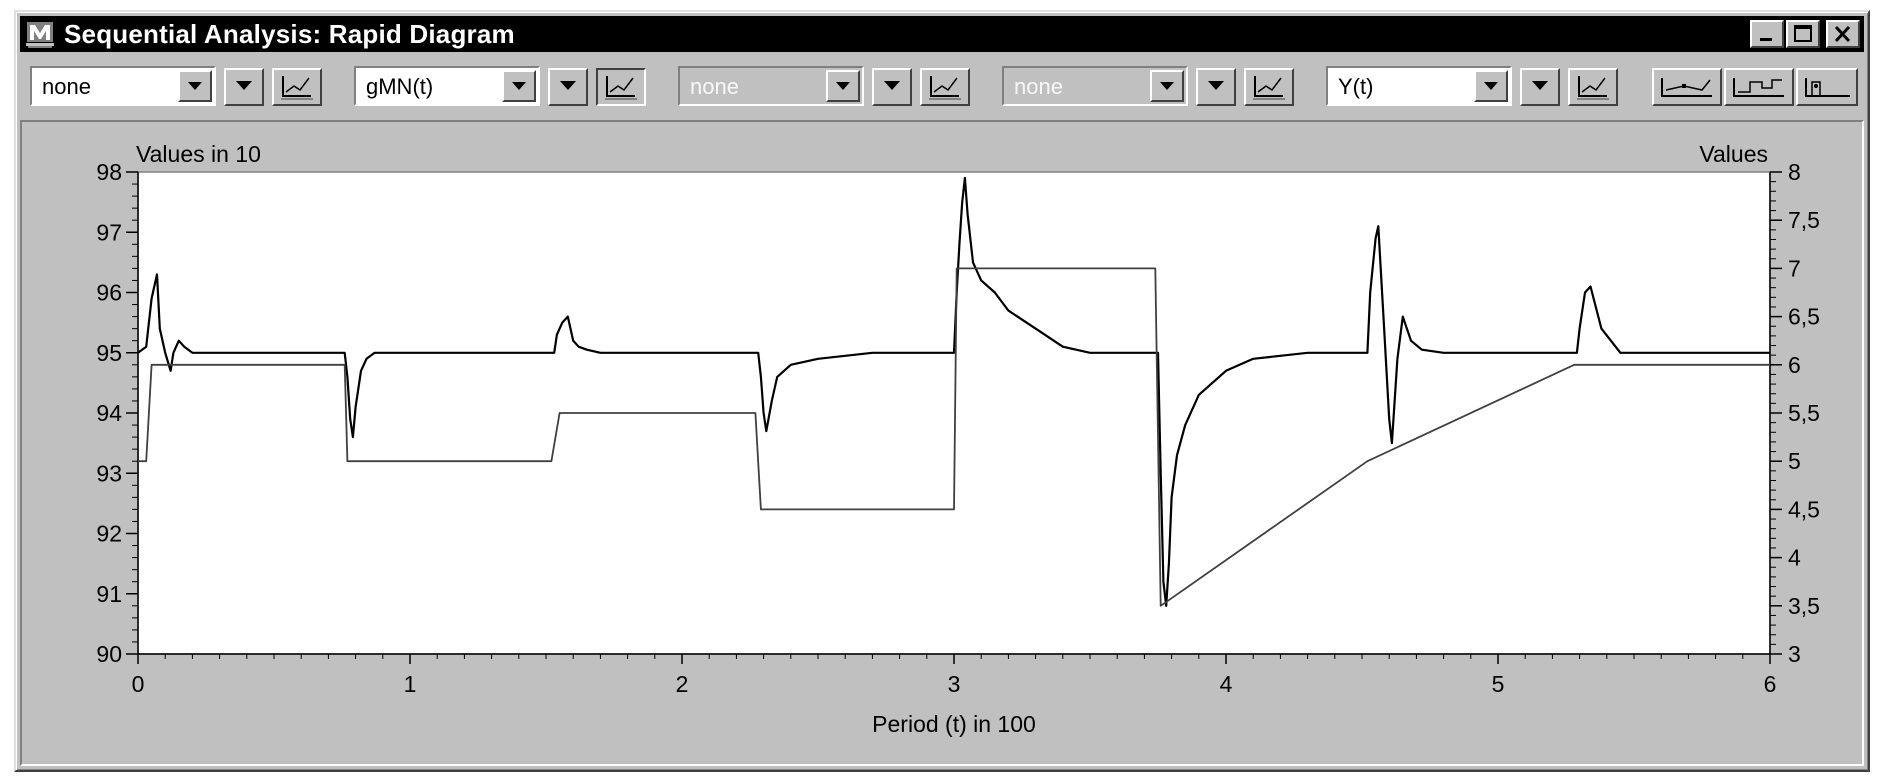  I want to click on minimize-button, so click(1767, 34).